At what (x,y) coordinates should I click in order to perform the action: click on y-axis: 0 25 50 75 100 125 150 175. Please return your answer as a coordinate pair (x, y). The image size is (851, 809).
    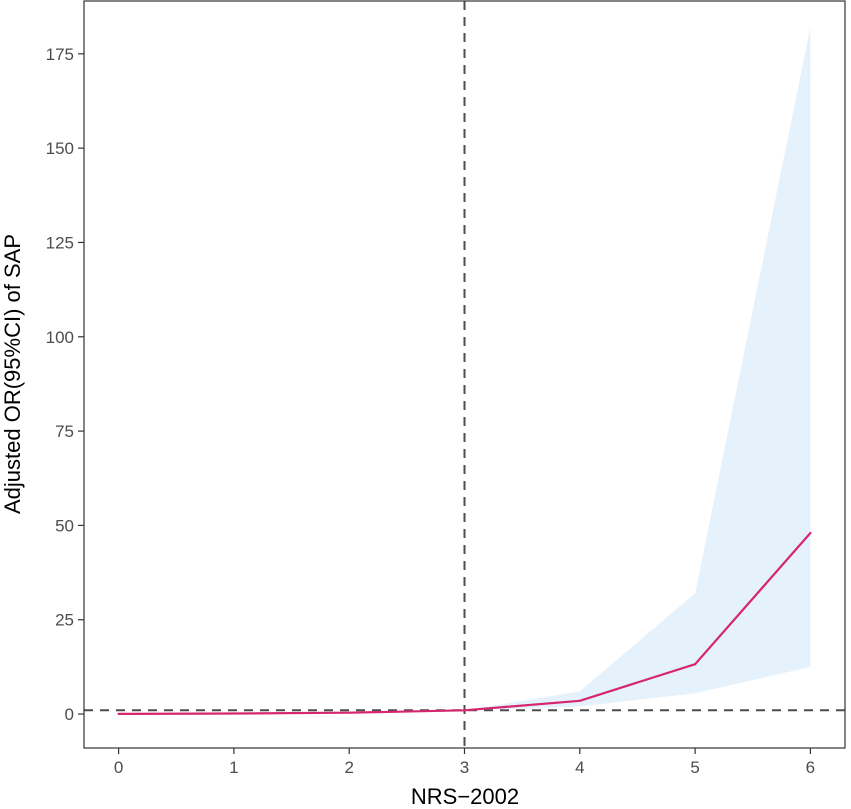
    Looking at the image, I should click on (65, 384).